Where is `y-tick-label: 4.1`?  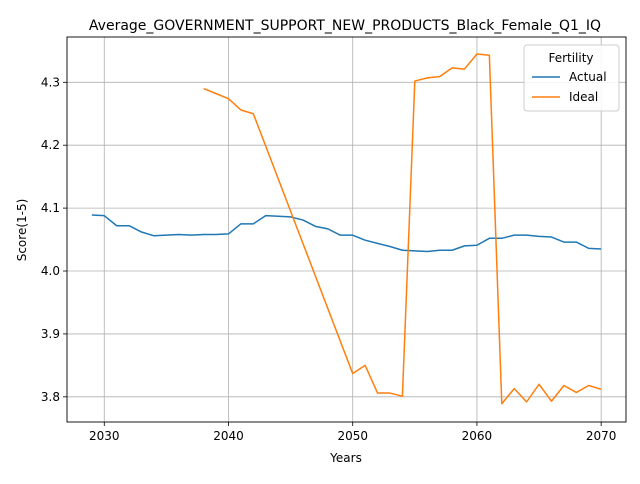
y-tick-label: 4.1 is located at coordinates (50, 208).